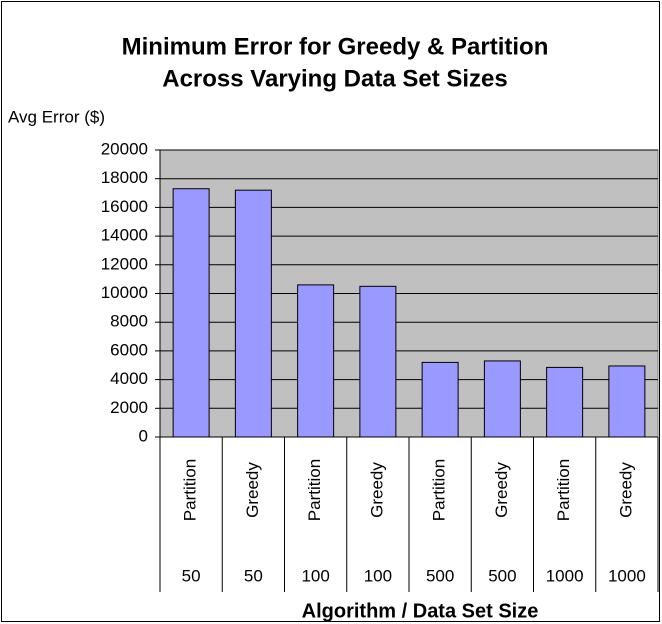 This screenshot has height=624, width=662. Describe the element at coordinates (129, 378) in the screenshot. I see `y-tick-label: 4000` at that location.